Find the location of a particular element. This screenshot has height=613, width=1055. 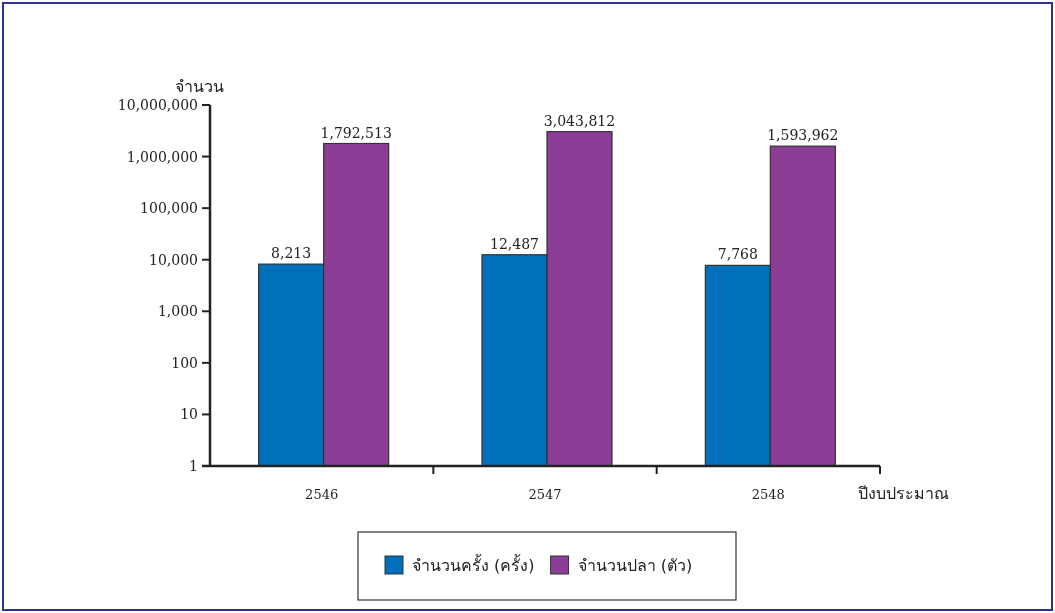

data-label: 8,213 is located at coordinates (291, 253).